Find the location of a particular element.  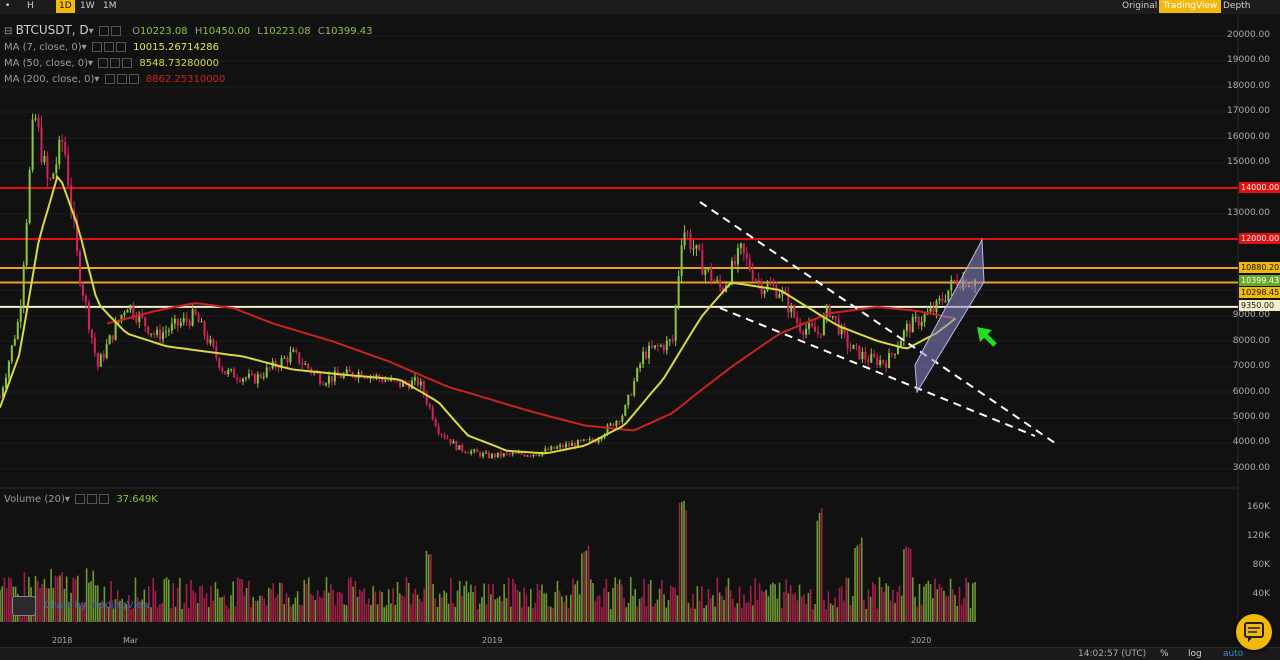

view-tradingview-button: TradingView is located at coordinates (1190, 6).